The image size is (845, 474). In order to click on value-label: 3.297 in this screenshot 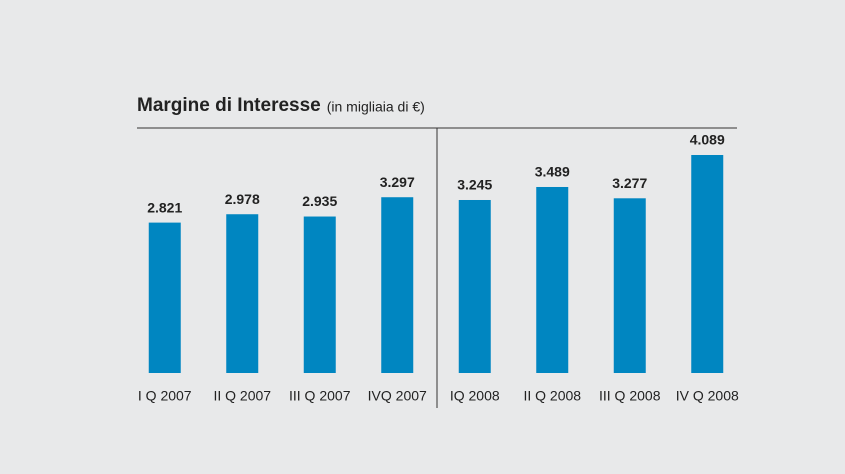, I will do `click(397, 182)`.